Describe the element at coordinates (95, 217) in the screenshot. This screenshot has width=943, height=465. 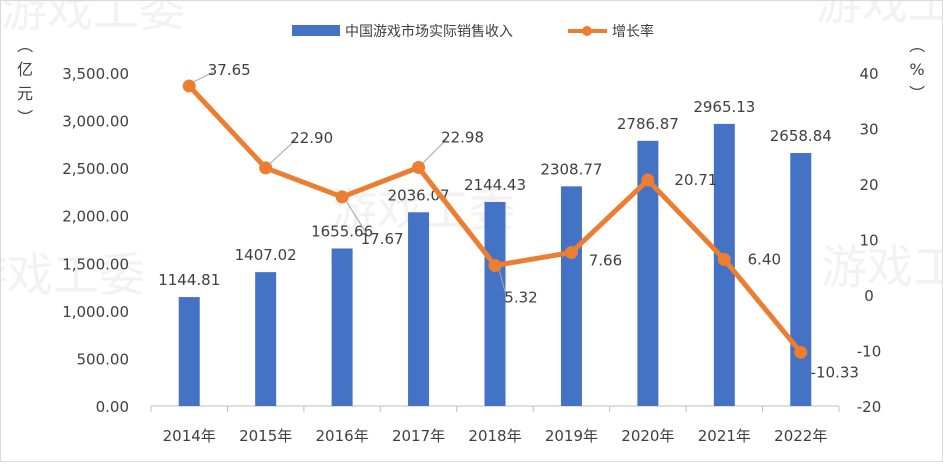
I see `left-tick-label: 2,000.00` at that location.